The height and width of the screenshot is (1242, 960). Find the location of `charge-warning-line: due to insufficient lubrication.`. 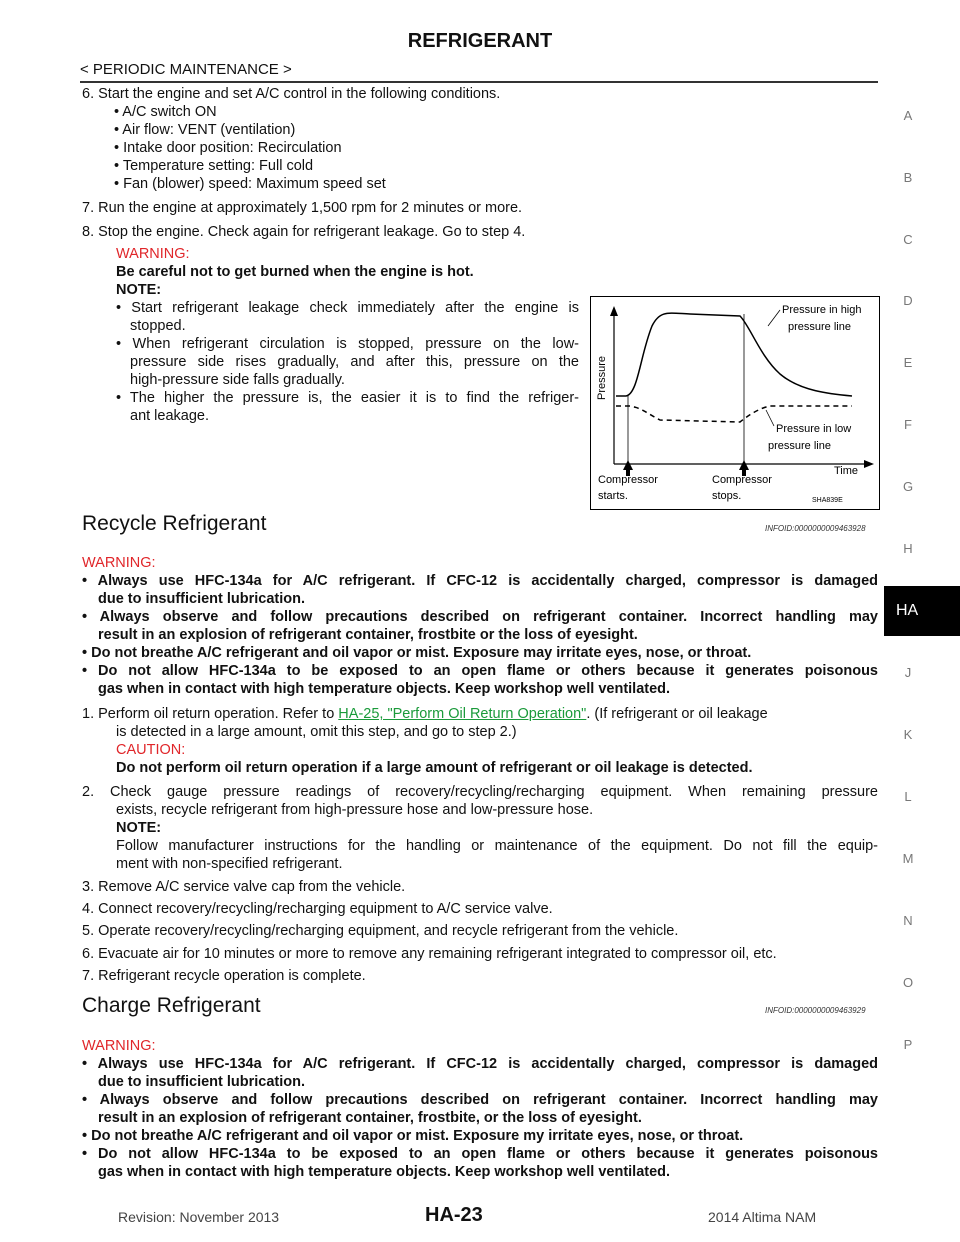

charge-warning-line: due to insufficient lubrication. is located at coordinates (202, 1082).